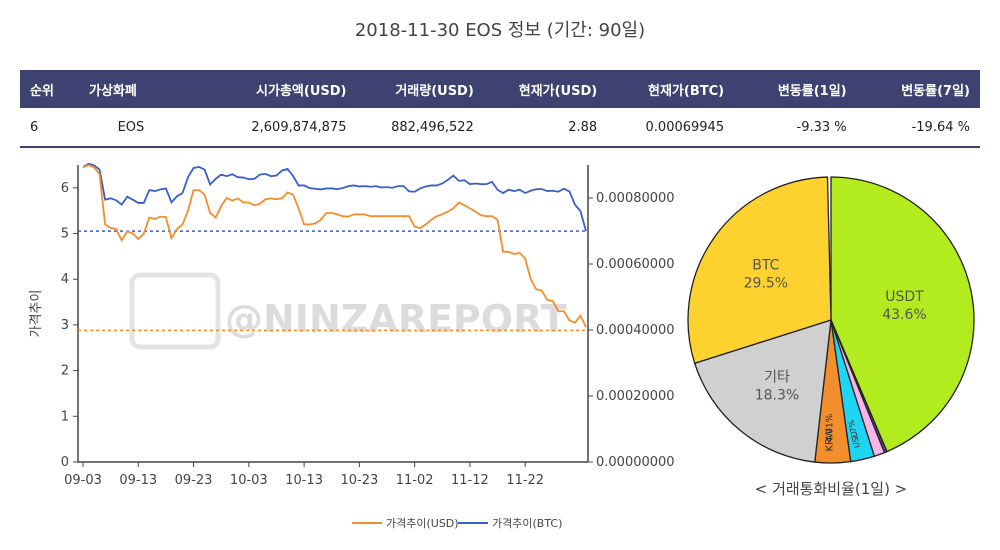  I want to click on pie-other-percent: 18.3%, so click(777, 396).